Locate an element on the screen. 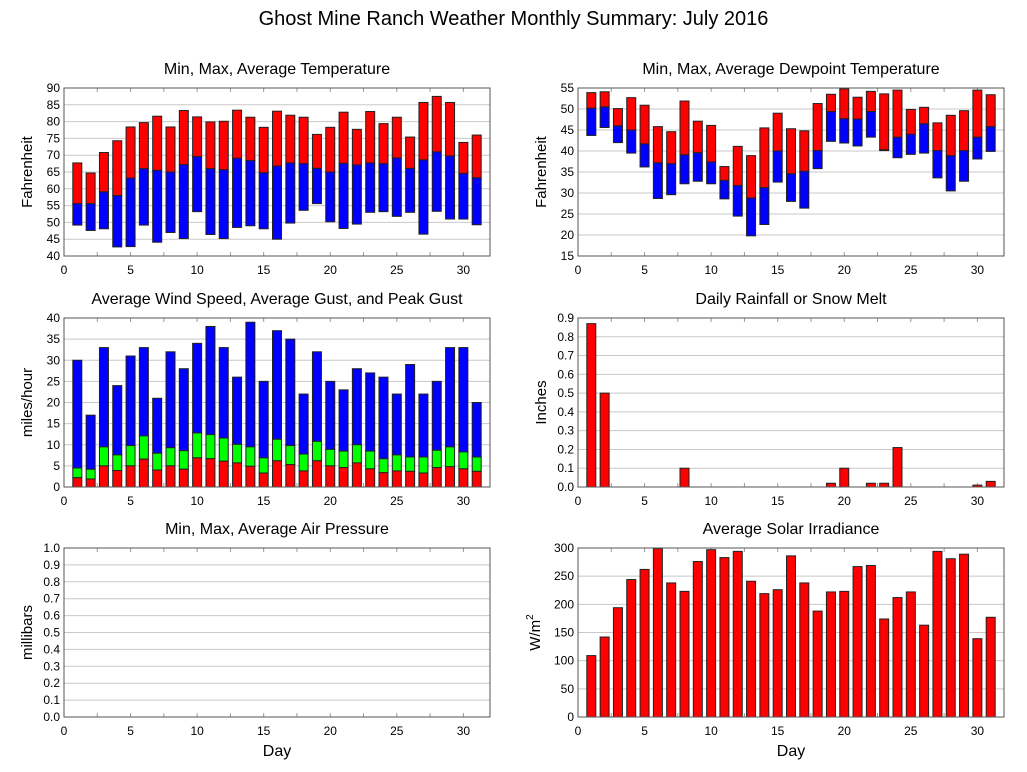  wind-ytick-label: 15 is located at coordinates (54, 424).